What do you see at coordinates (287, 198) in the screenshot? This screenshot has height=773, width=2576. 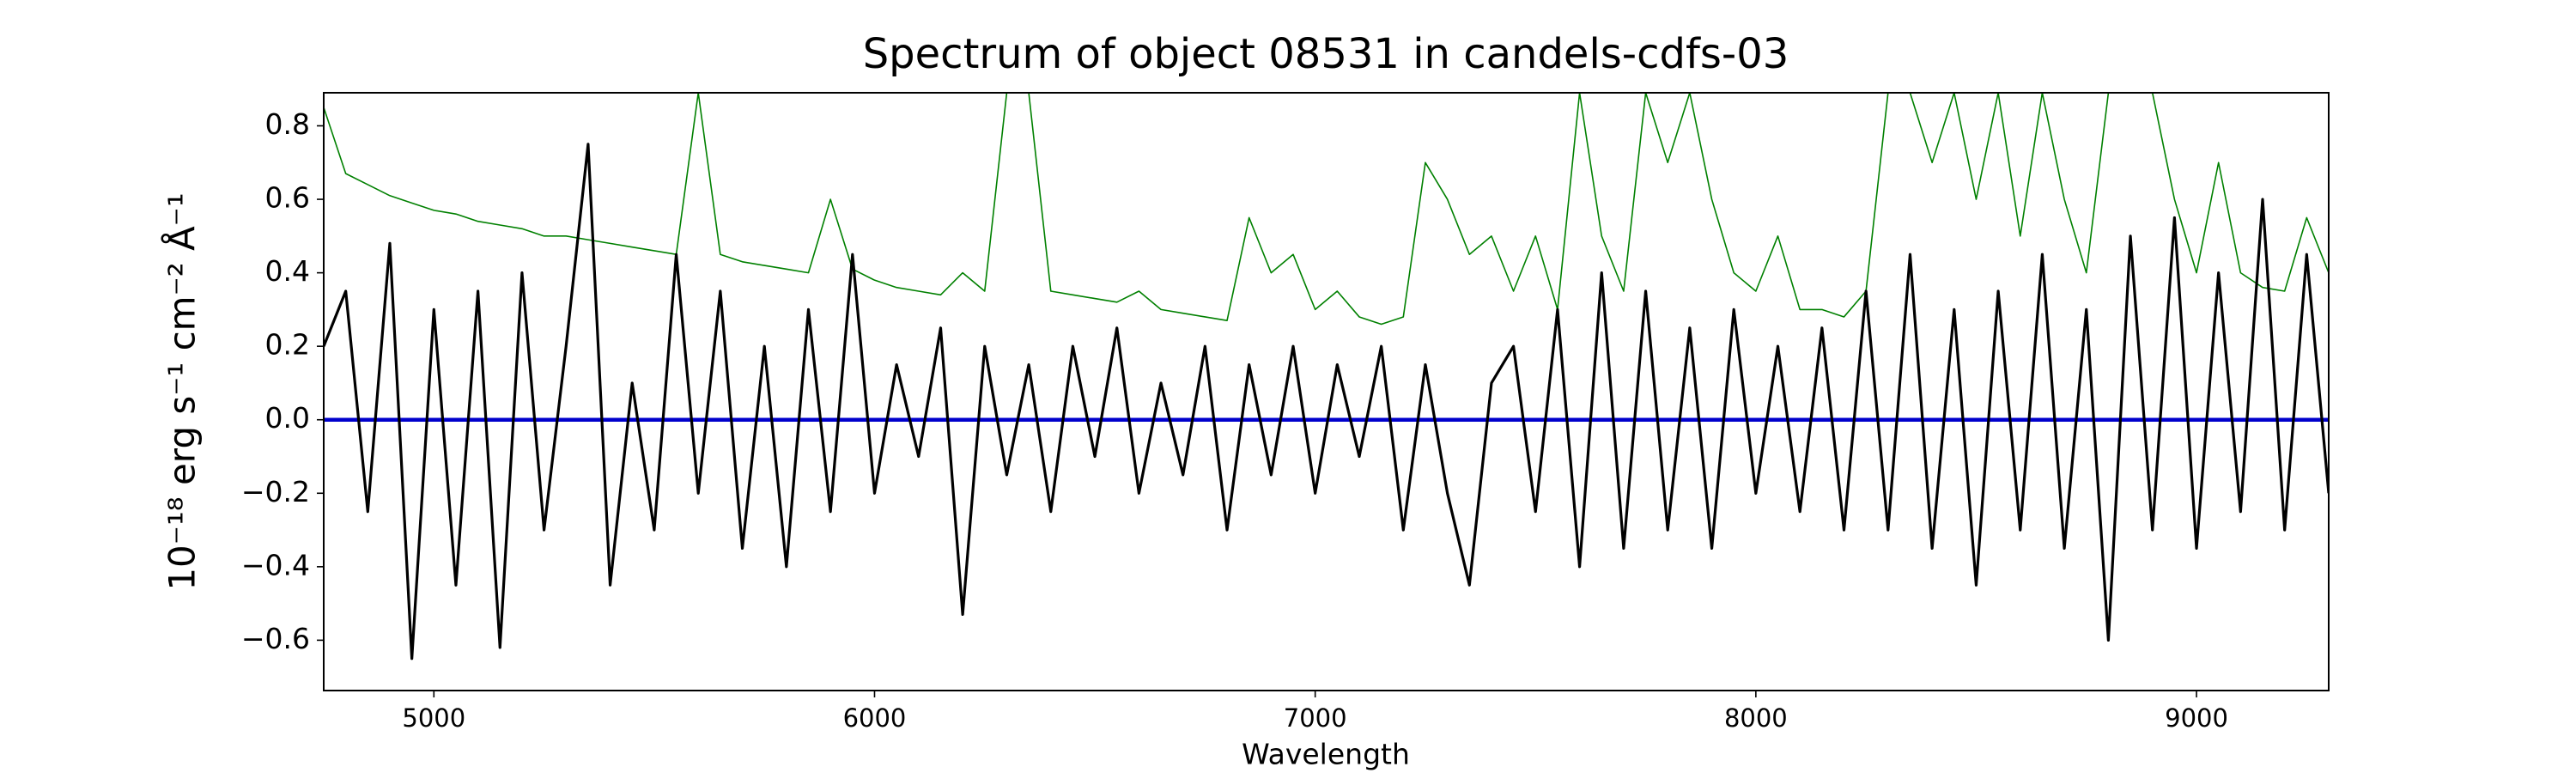 I see `y-tick-label: 0.6` at bounding box center [287, 198].